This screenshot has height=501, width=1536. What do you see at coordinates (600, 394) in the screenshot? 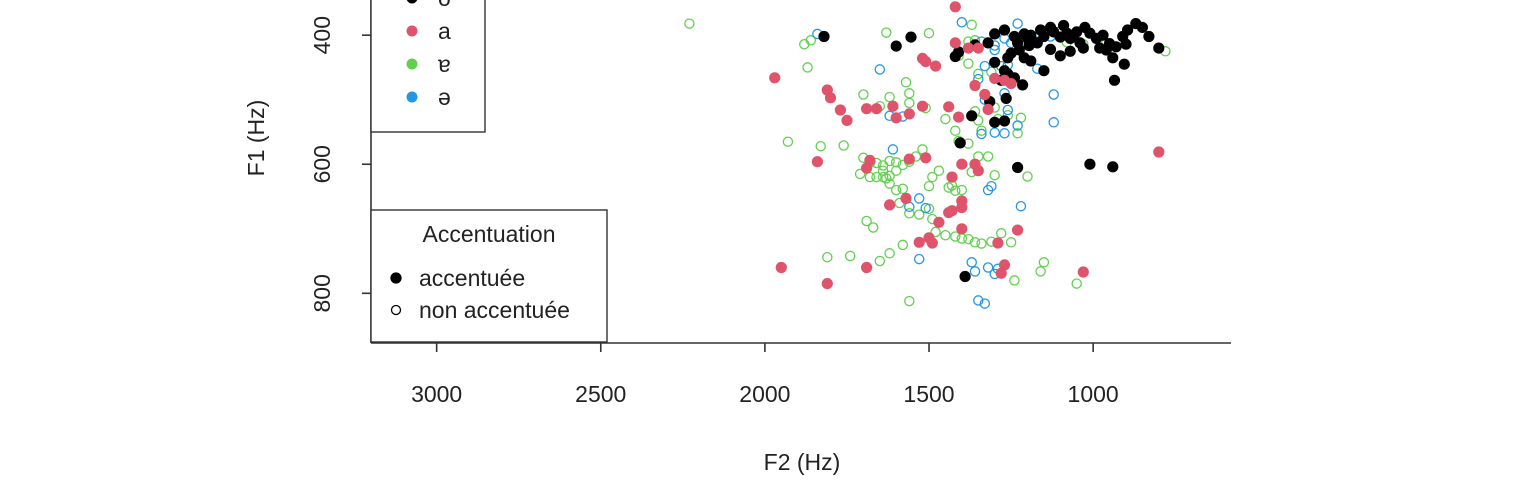
I see `x-tick-label: 2500` at bounding box center [600, 394].